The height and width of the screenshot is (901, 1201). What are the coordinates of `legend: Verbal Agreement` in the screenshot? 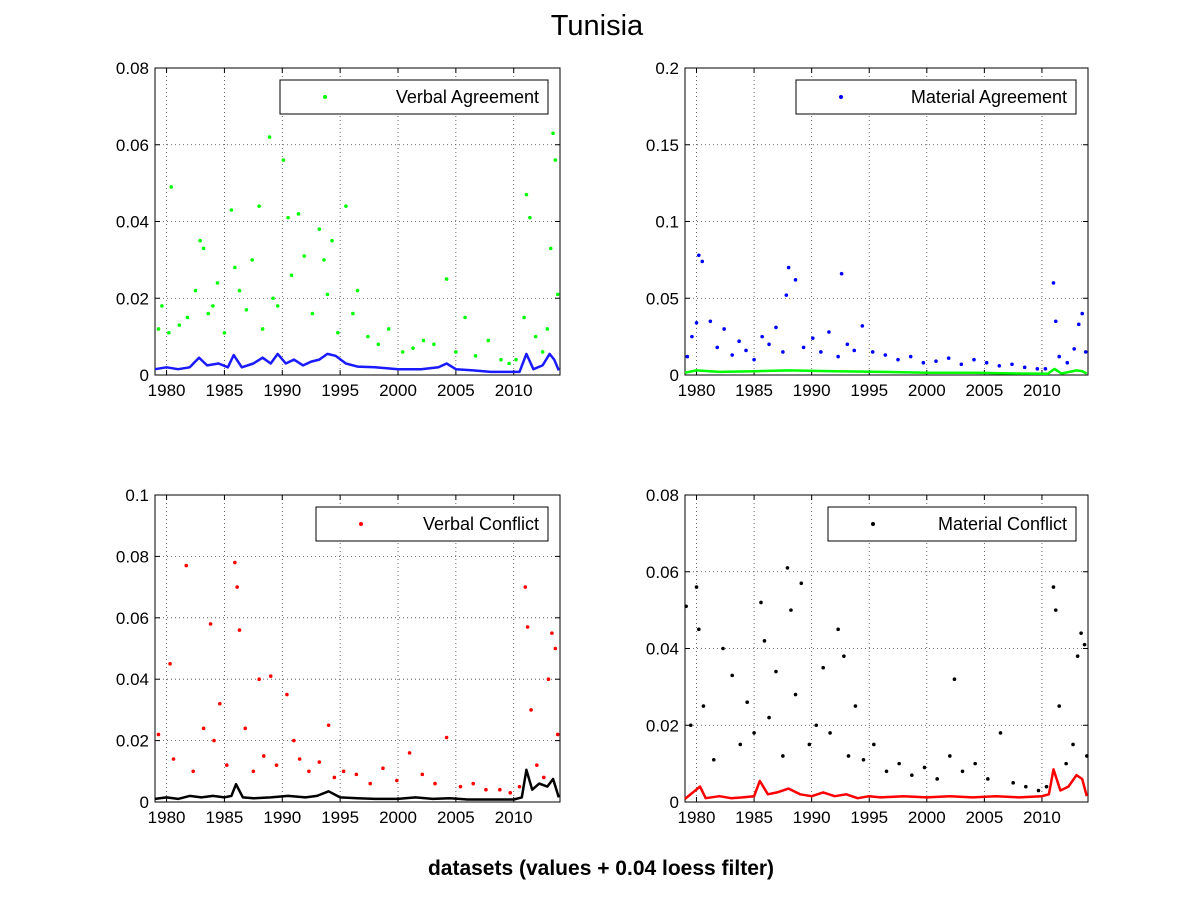 It's located at (414, 97).